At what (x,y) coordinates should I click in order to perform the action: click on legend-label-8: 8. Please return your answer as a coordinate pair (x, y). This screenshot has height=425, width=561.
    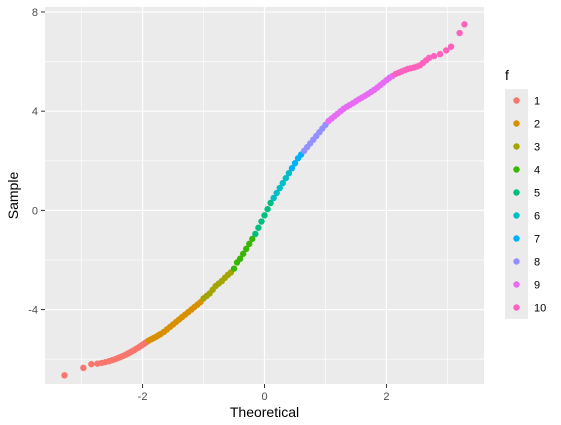
    Looking at the image, I should click on (537, 263).